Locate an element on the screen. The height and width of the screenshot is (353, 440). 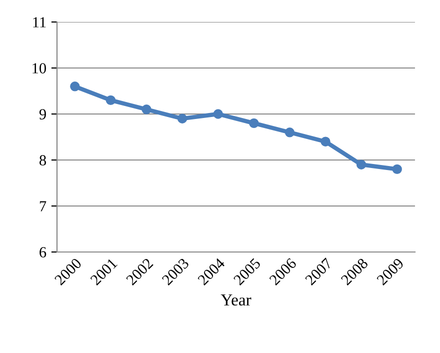
y-tick-label: 8 is located at coordinates (43, 160).